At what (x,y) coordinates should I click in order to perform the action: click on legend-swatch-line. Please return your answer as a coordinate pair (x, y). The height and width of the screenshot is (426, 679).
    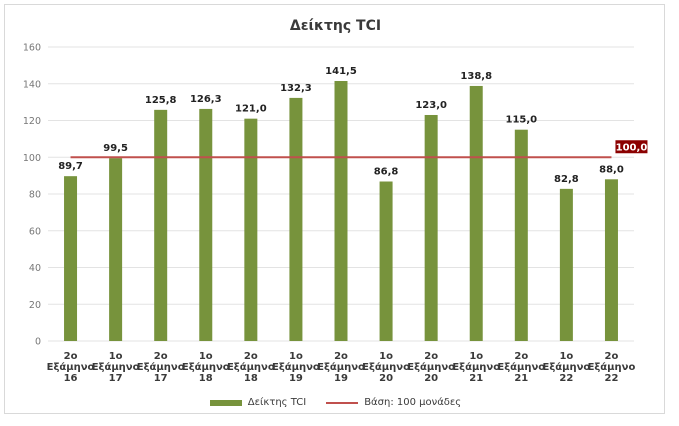
    Looking at the image, I should click on (342, 402).